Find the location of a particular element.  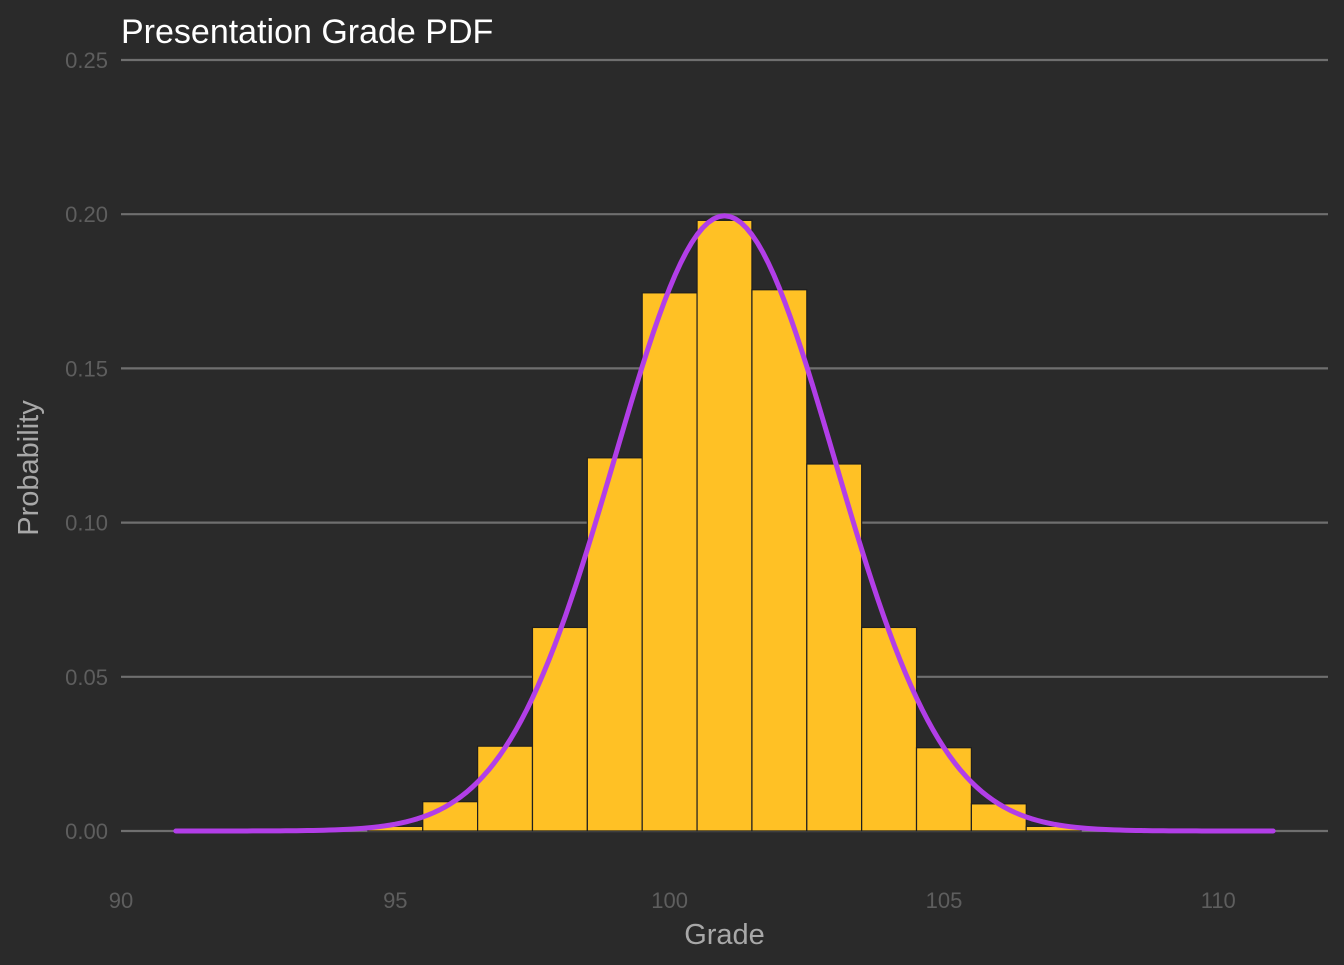

x-tick-label: 95 is located at coordinates (395, 900).